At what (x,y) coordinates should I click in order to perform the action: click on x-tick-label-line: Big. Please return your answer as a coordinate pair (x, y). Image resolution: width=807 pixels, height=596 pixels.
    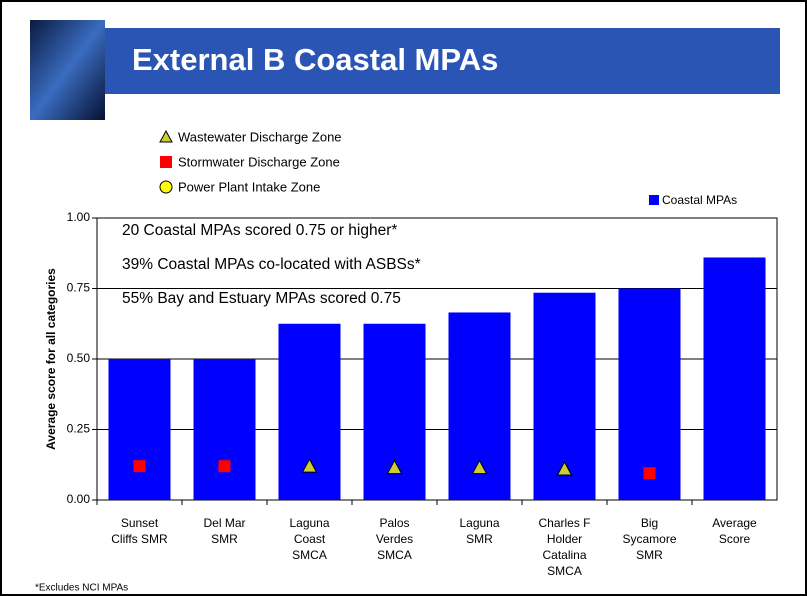
    Looking at the image, I should click on (649, 523).